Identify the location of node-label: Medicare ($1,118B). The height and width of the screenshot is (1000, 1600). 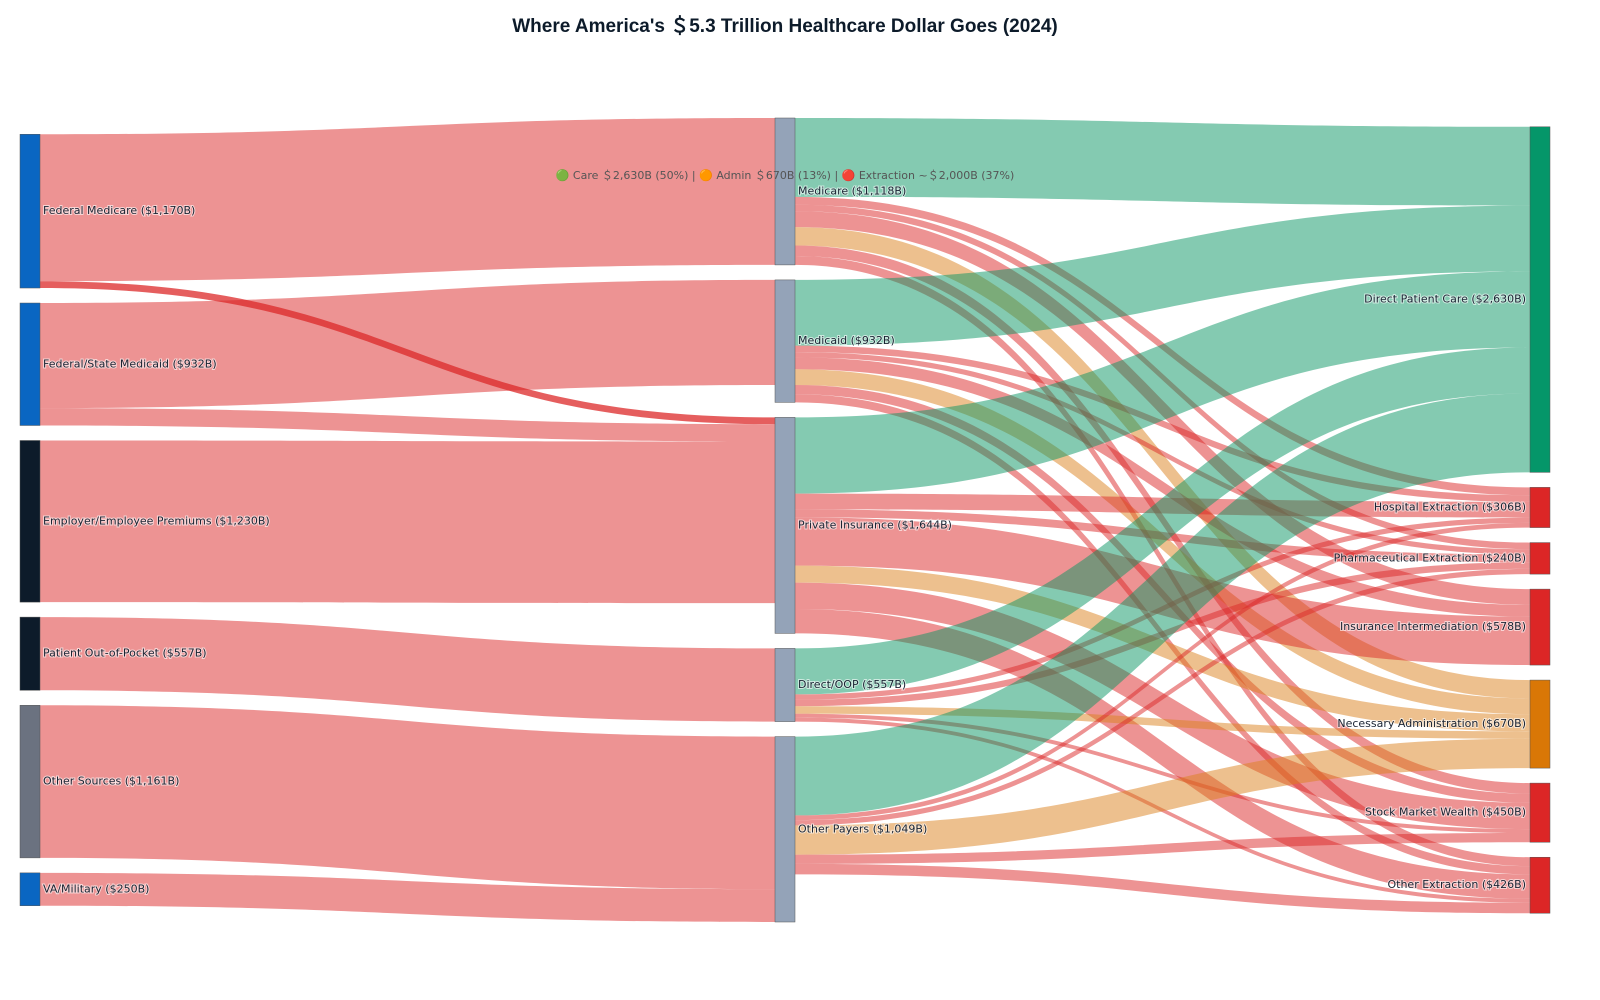
(852, 190).